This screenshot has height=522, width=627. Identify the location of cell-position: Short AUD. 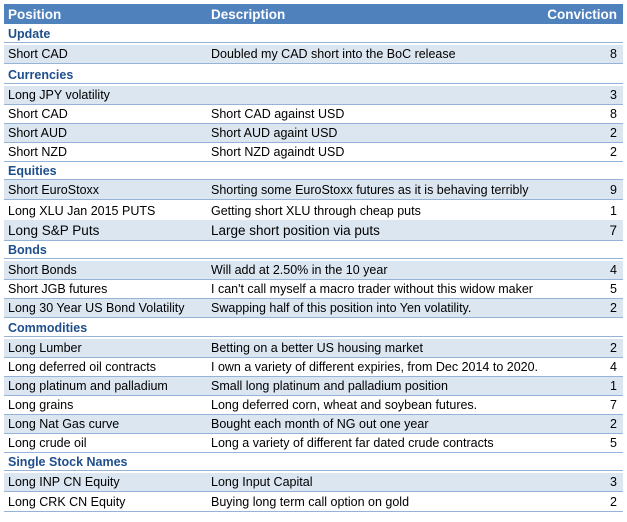
(38, 133).